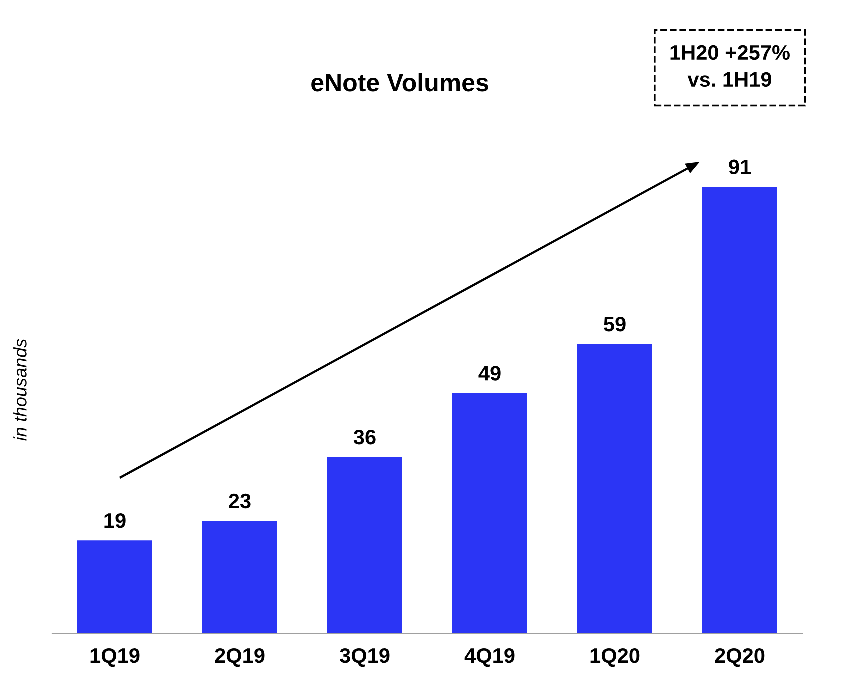  I want to click on x-tick-label: 1Q19, so click(115, 658).